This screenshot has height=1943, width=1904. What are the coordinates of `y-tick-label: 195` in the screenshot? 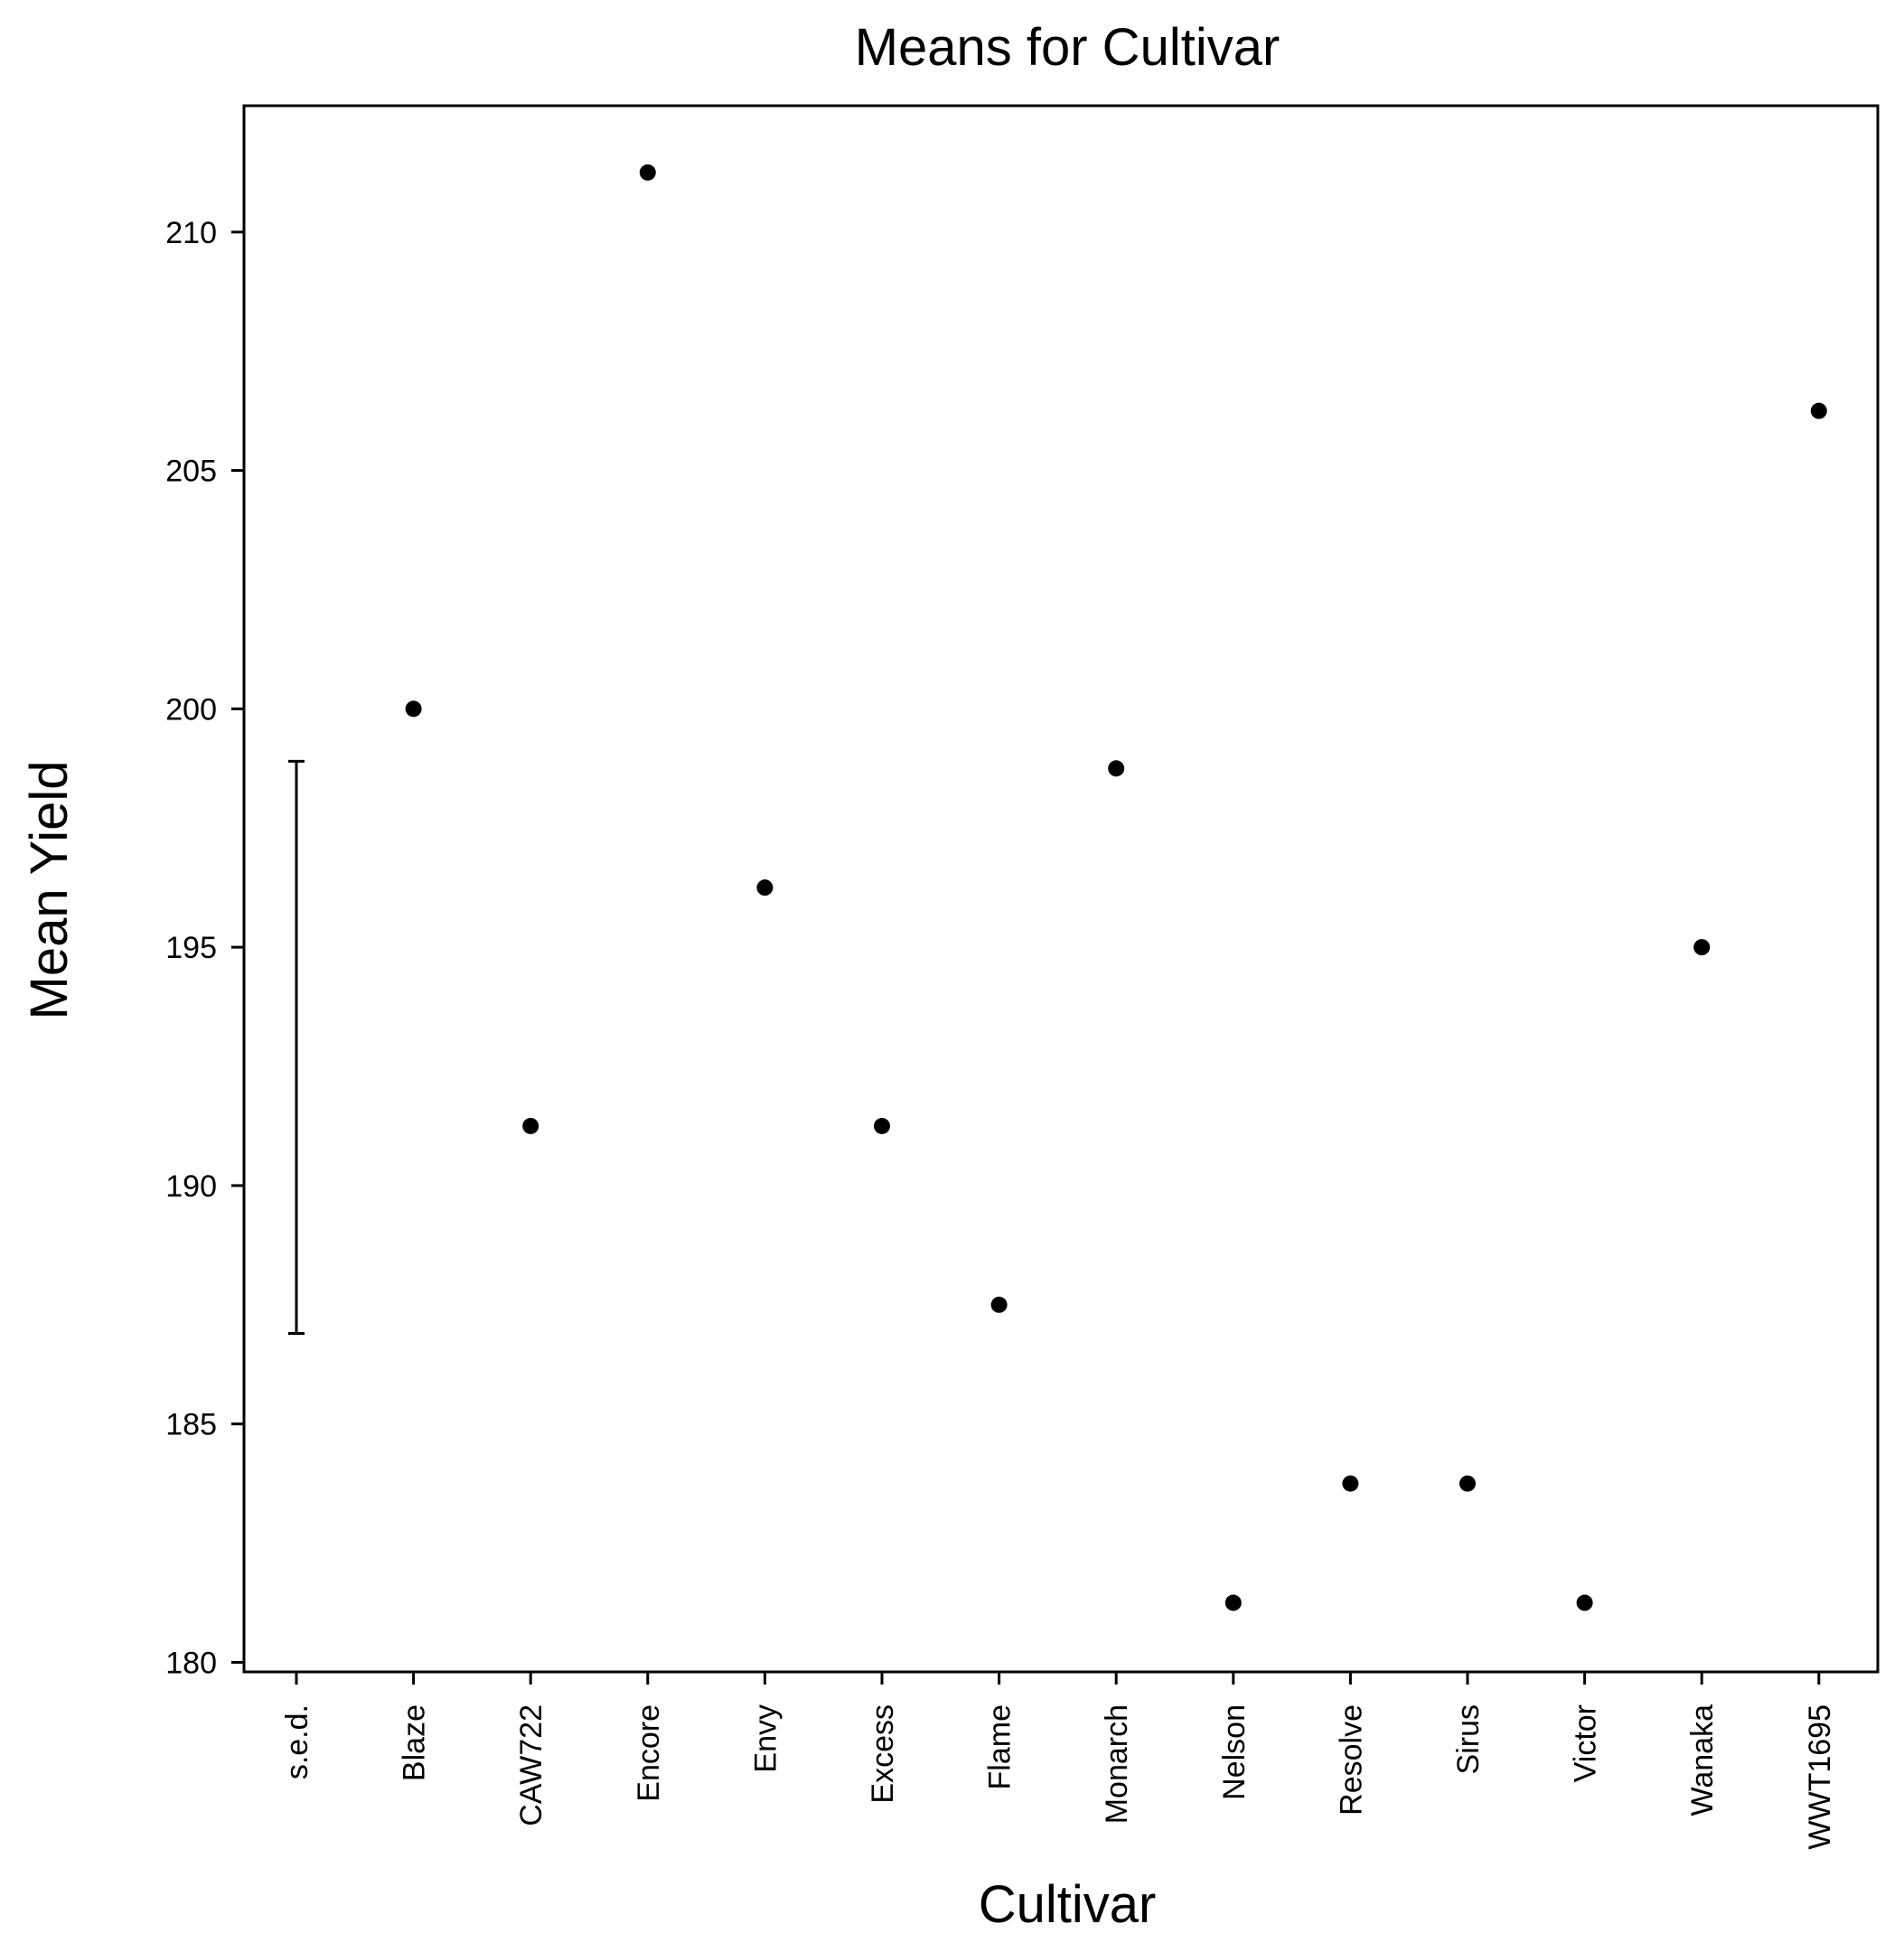 It's located at (191, 948).